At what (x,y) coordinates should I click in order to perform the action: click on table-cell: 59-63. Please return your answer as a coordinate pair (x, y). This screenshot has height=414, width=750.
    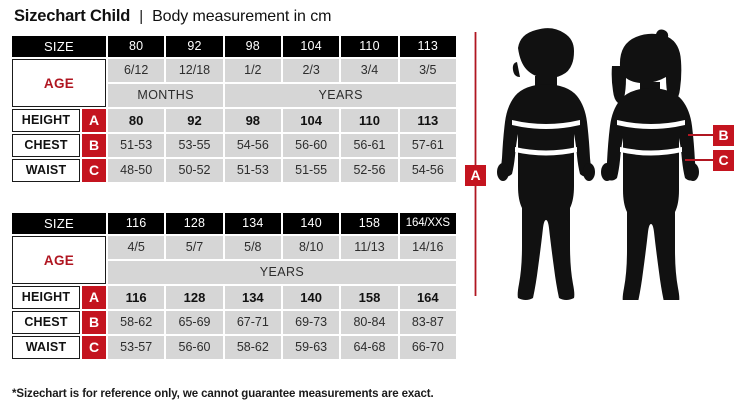
    Looking at the image, I should click on (311, 347).